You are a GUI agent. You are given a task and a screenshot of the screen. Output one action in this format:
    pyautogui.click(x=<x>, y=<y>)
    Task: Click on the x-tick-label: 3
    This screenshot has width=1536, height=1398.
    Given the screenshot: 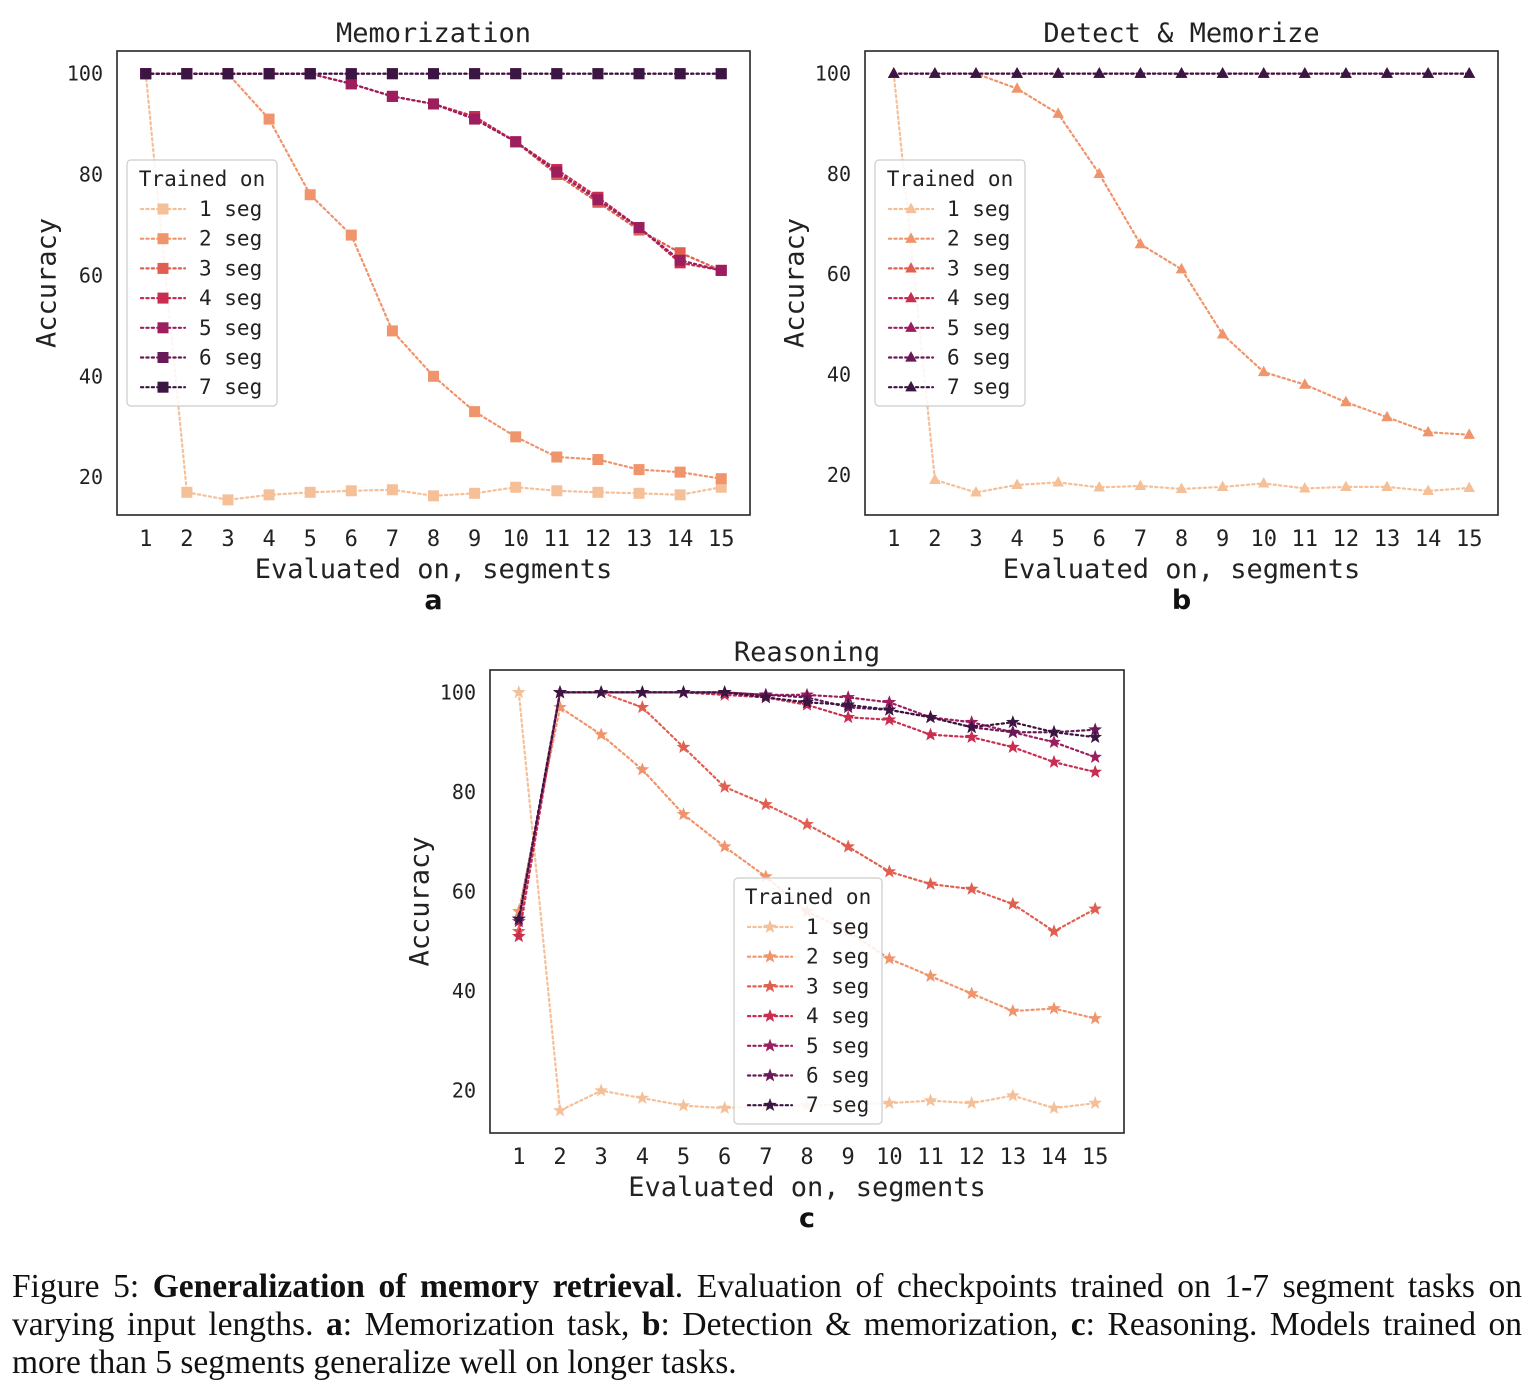 What is the action you would take?
    pyautogui.click(x=227, y=539)
    